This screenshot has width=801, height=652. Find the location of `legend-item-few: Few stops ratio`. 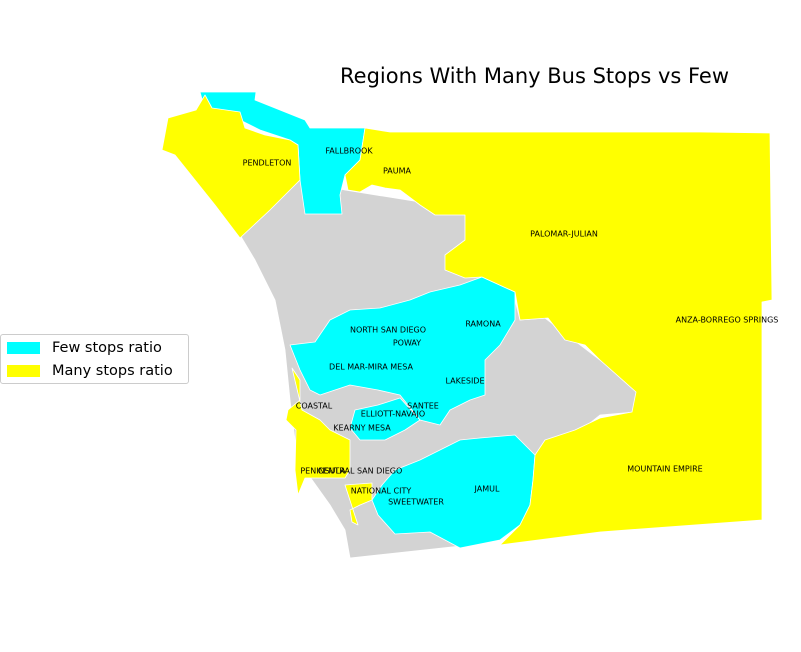

legend-item-few: Few stops ratio is located at coordinates (84, 348).